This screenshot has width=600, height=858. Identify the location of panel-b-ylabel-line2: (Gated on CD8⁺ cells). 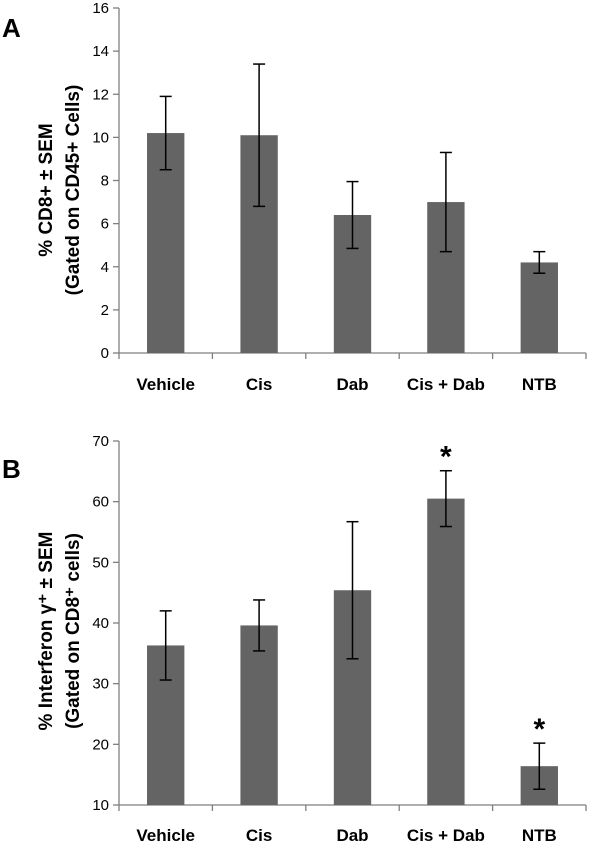
(73, 631).